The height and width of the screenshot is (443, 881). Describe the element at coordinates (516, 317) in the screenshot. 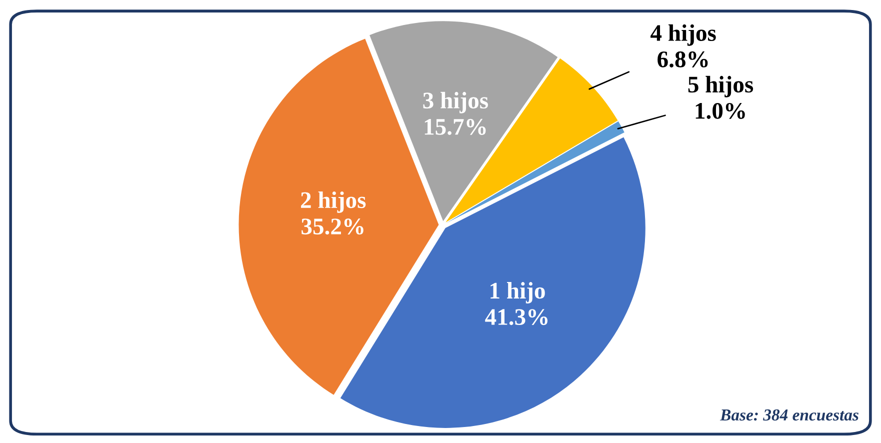

I see `data-label: 41.3%` at that location.